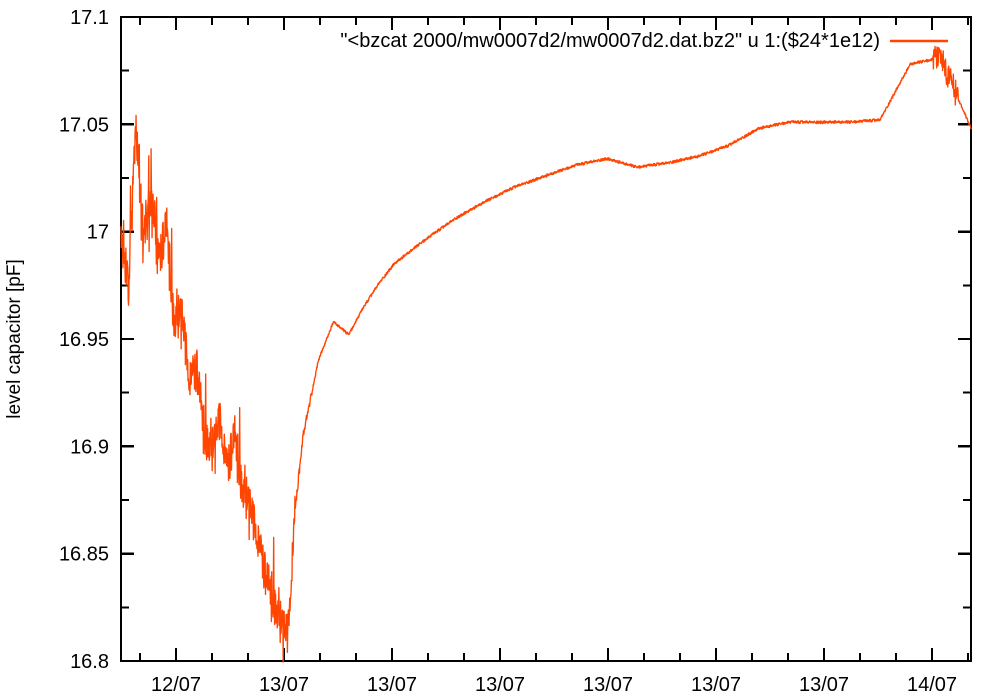 This screenshot has height=700, width=1000. What do you see at coordinates (176, 685) in the screenshot?
I see `x-tick-label-date: 12/07` at bounding box center [176, 685].